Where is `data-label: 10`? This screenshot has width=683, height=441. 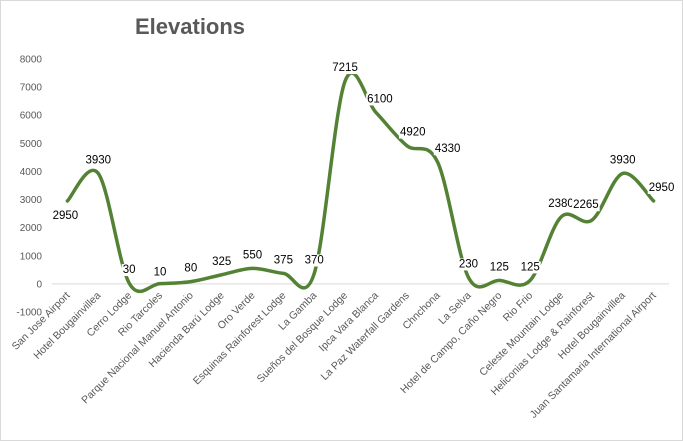 data-label: 10 is located at coordinates (160, 273).